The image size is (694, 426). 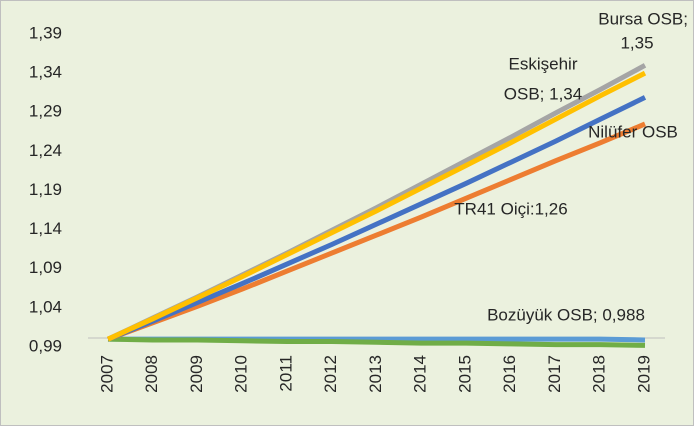 What do you see at coordinates (151, 374) in the screenshot?
I see `x-tick-label: 2008` at bounding box center [151, 374].